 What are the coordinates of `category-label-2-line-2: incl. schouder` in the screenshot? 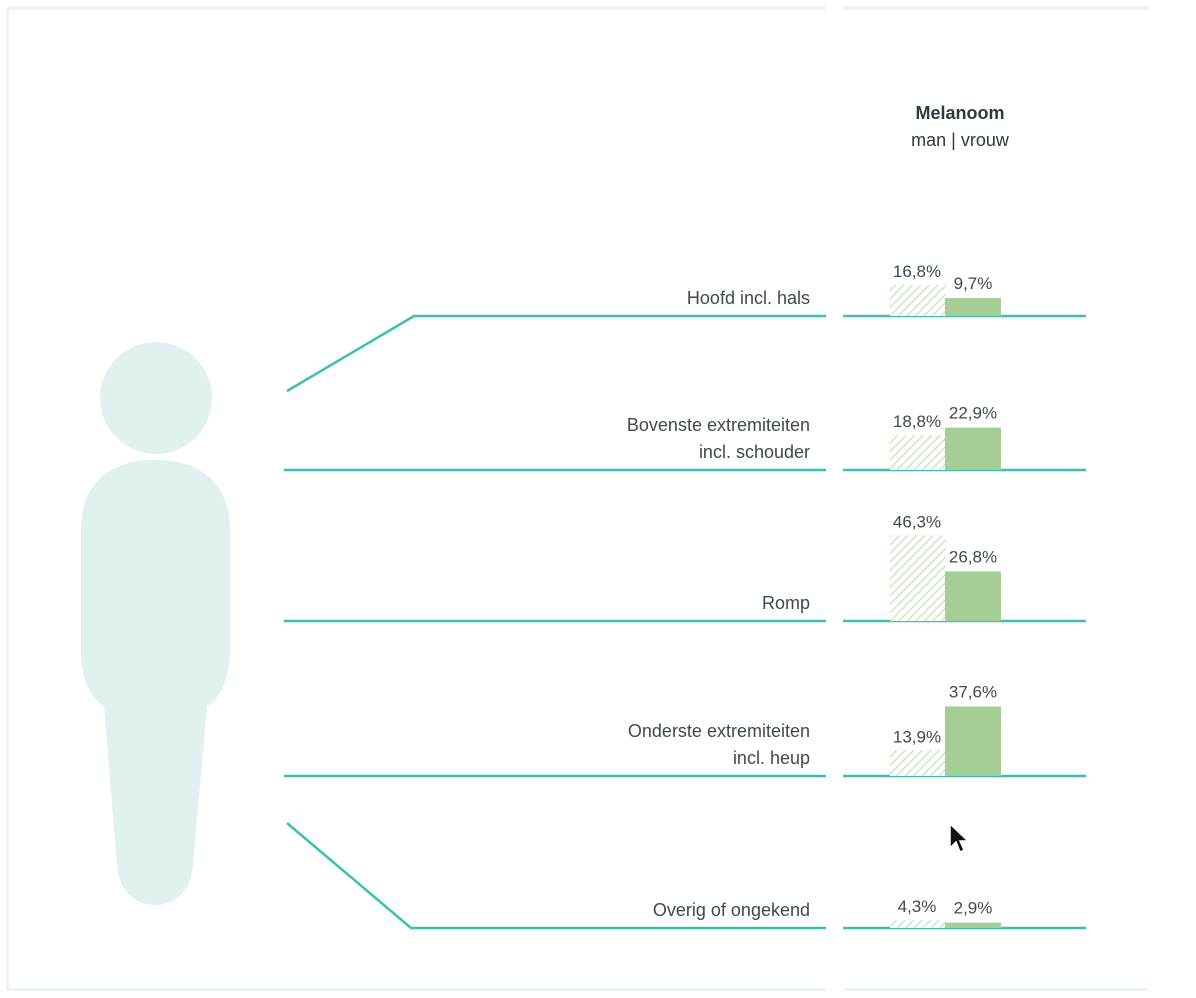 It's located at (754, 452).